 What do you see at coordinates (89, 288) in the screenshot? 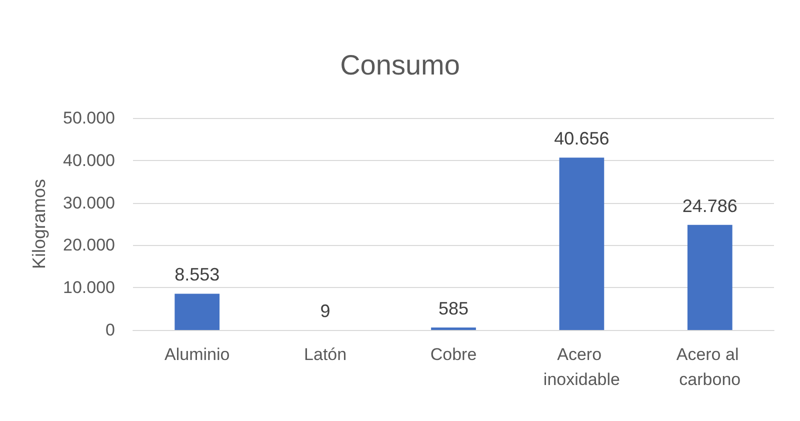
I see `y-tick-label: 10.000` at bounding box center [89, 288].